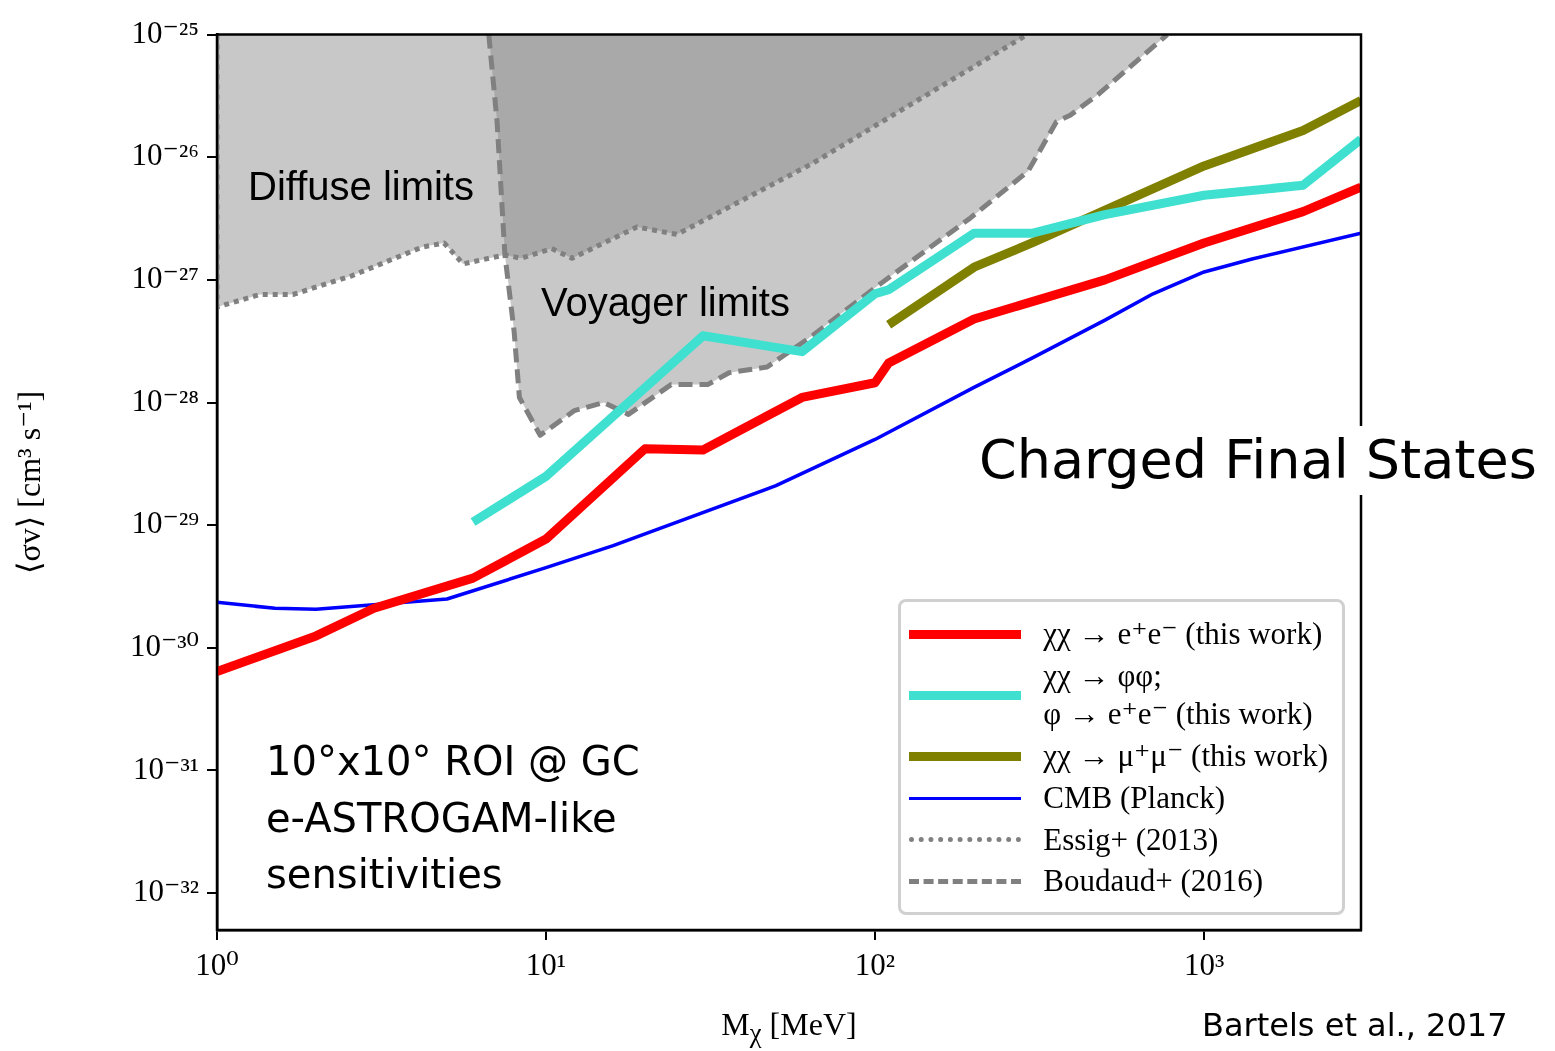  Describe the element at coordinates (165, 400) in the screenshot. I see `y-tick-label: 10⁻²⁸` at that location.